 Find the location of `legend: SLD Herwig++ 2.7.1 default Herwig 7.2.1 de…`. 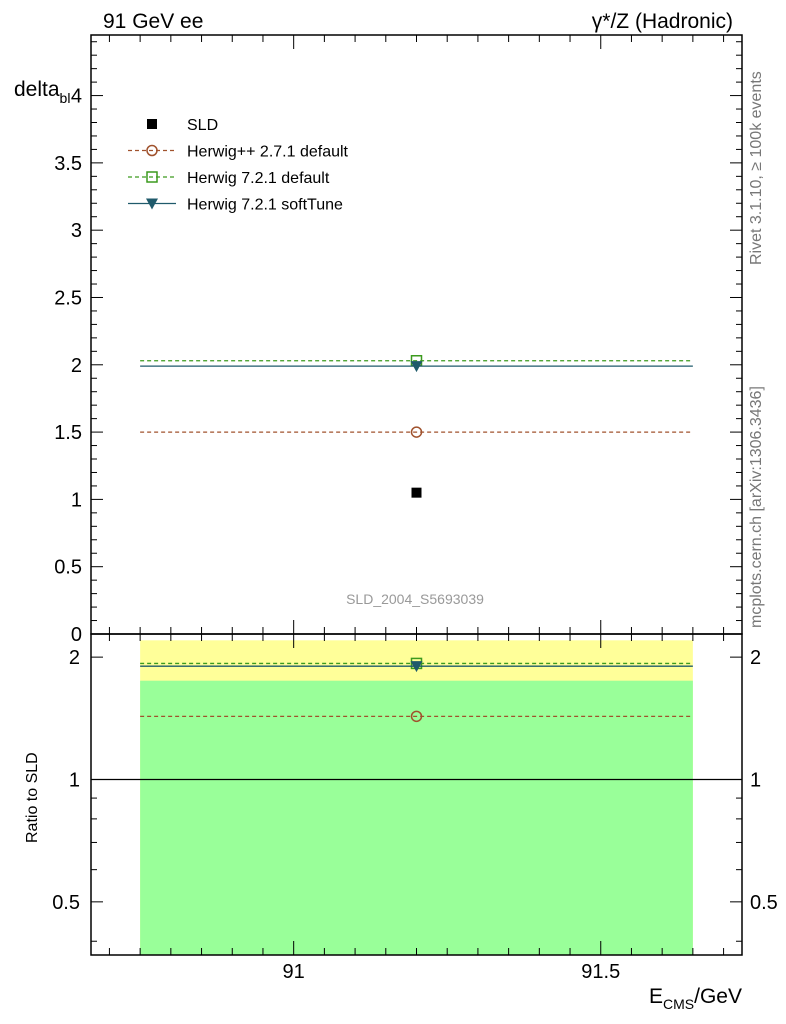

legend: SLD Herwig++ 2.7.1 default Herwig 7.2.1 de… is located at coordinates (238, 165).